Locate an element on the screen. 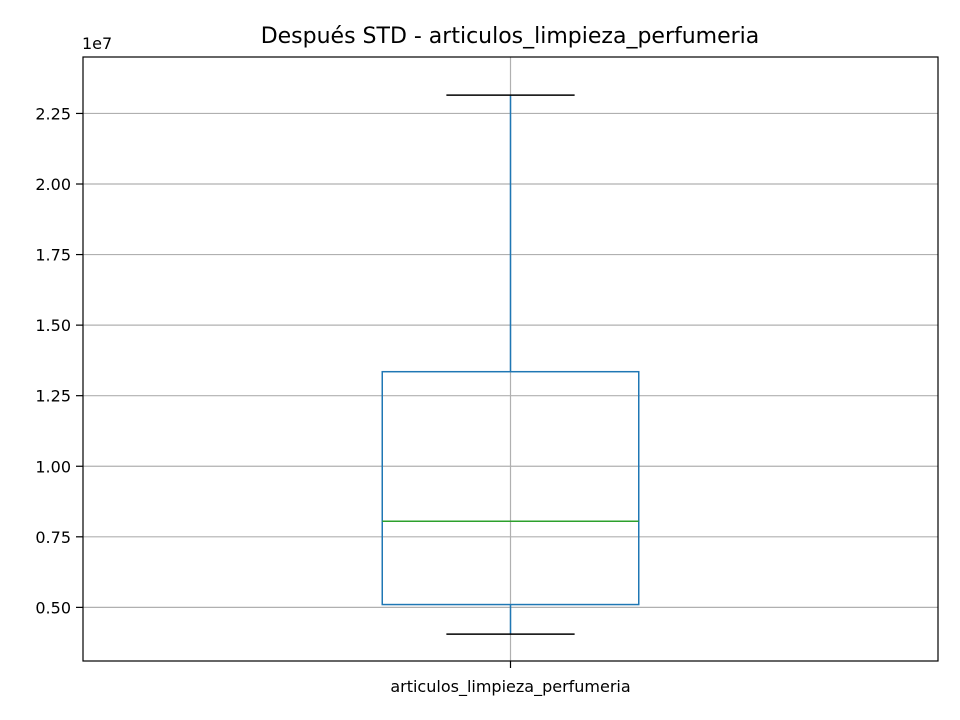  y-tick-label: 1.00 is located at coordinates (53, 466).